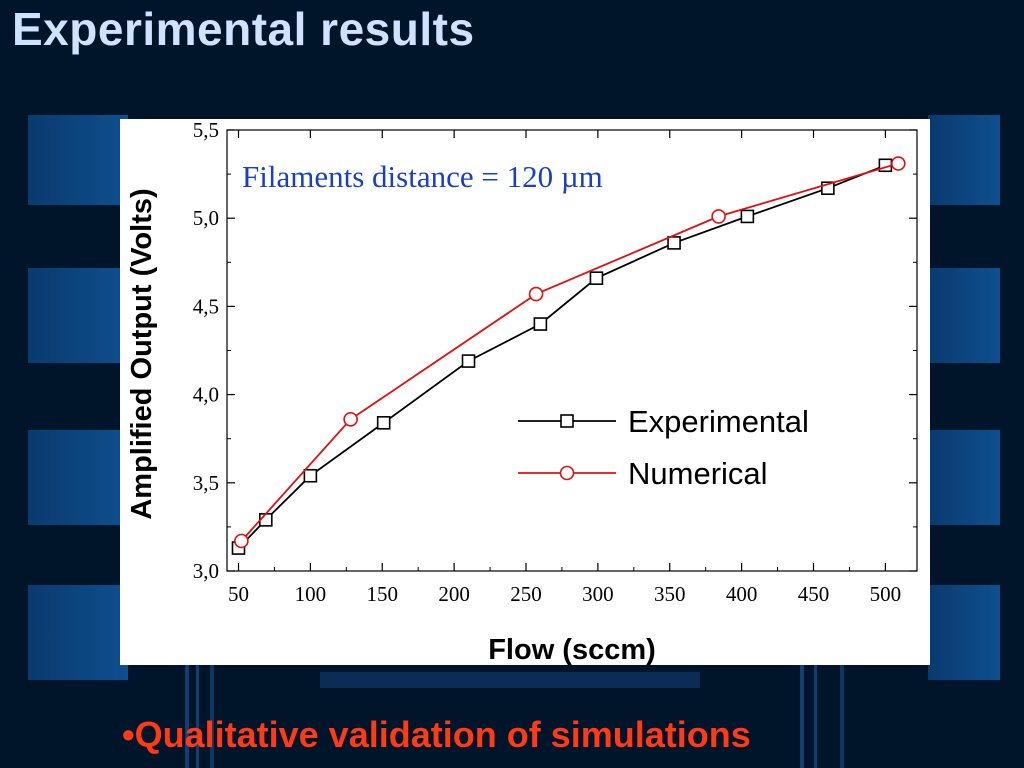 The height and width of the screenshot is (768, 1024). I want to click on legend: Experimental Numerical, so click(688, 451).